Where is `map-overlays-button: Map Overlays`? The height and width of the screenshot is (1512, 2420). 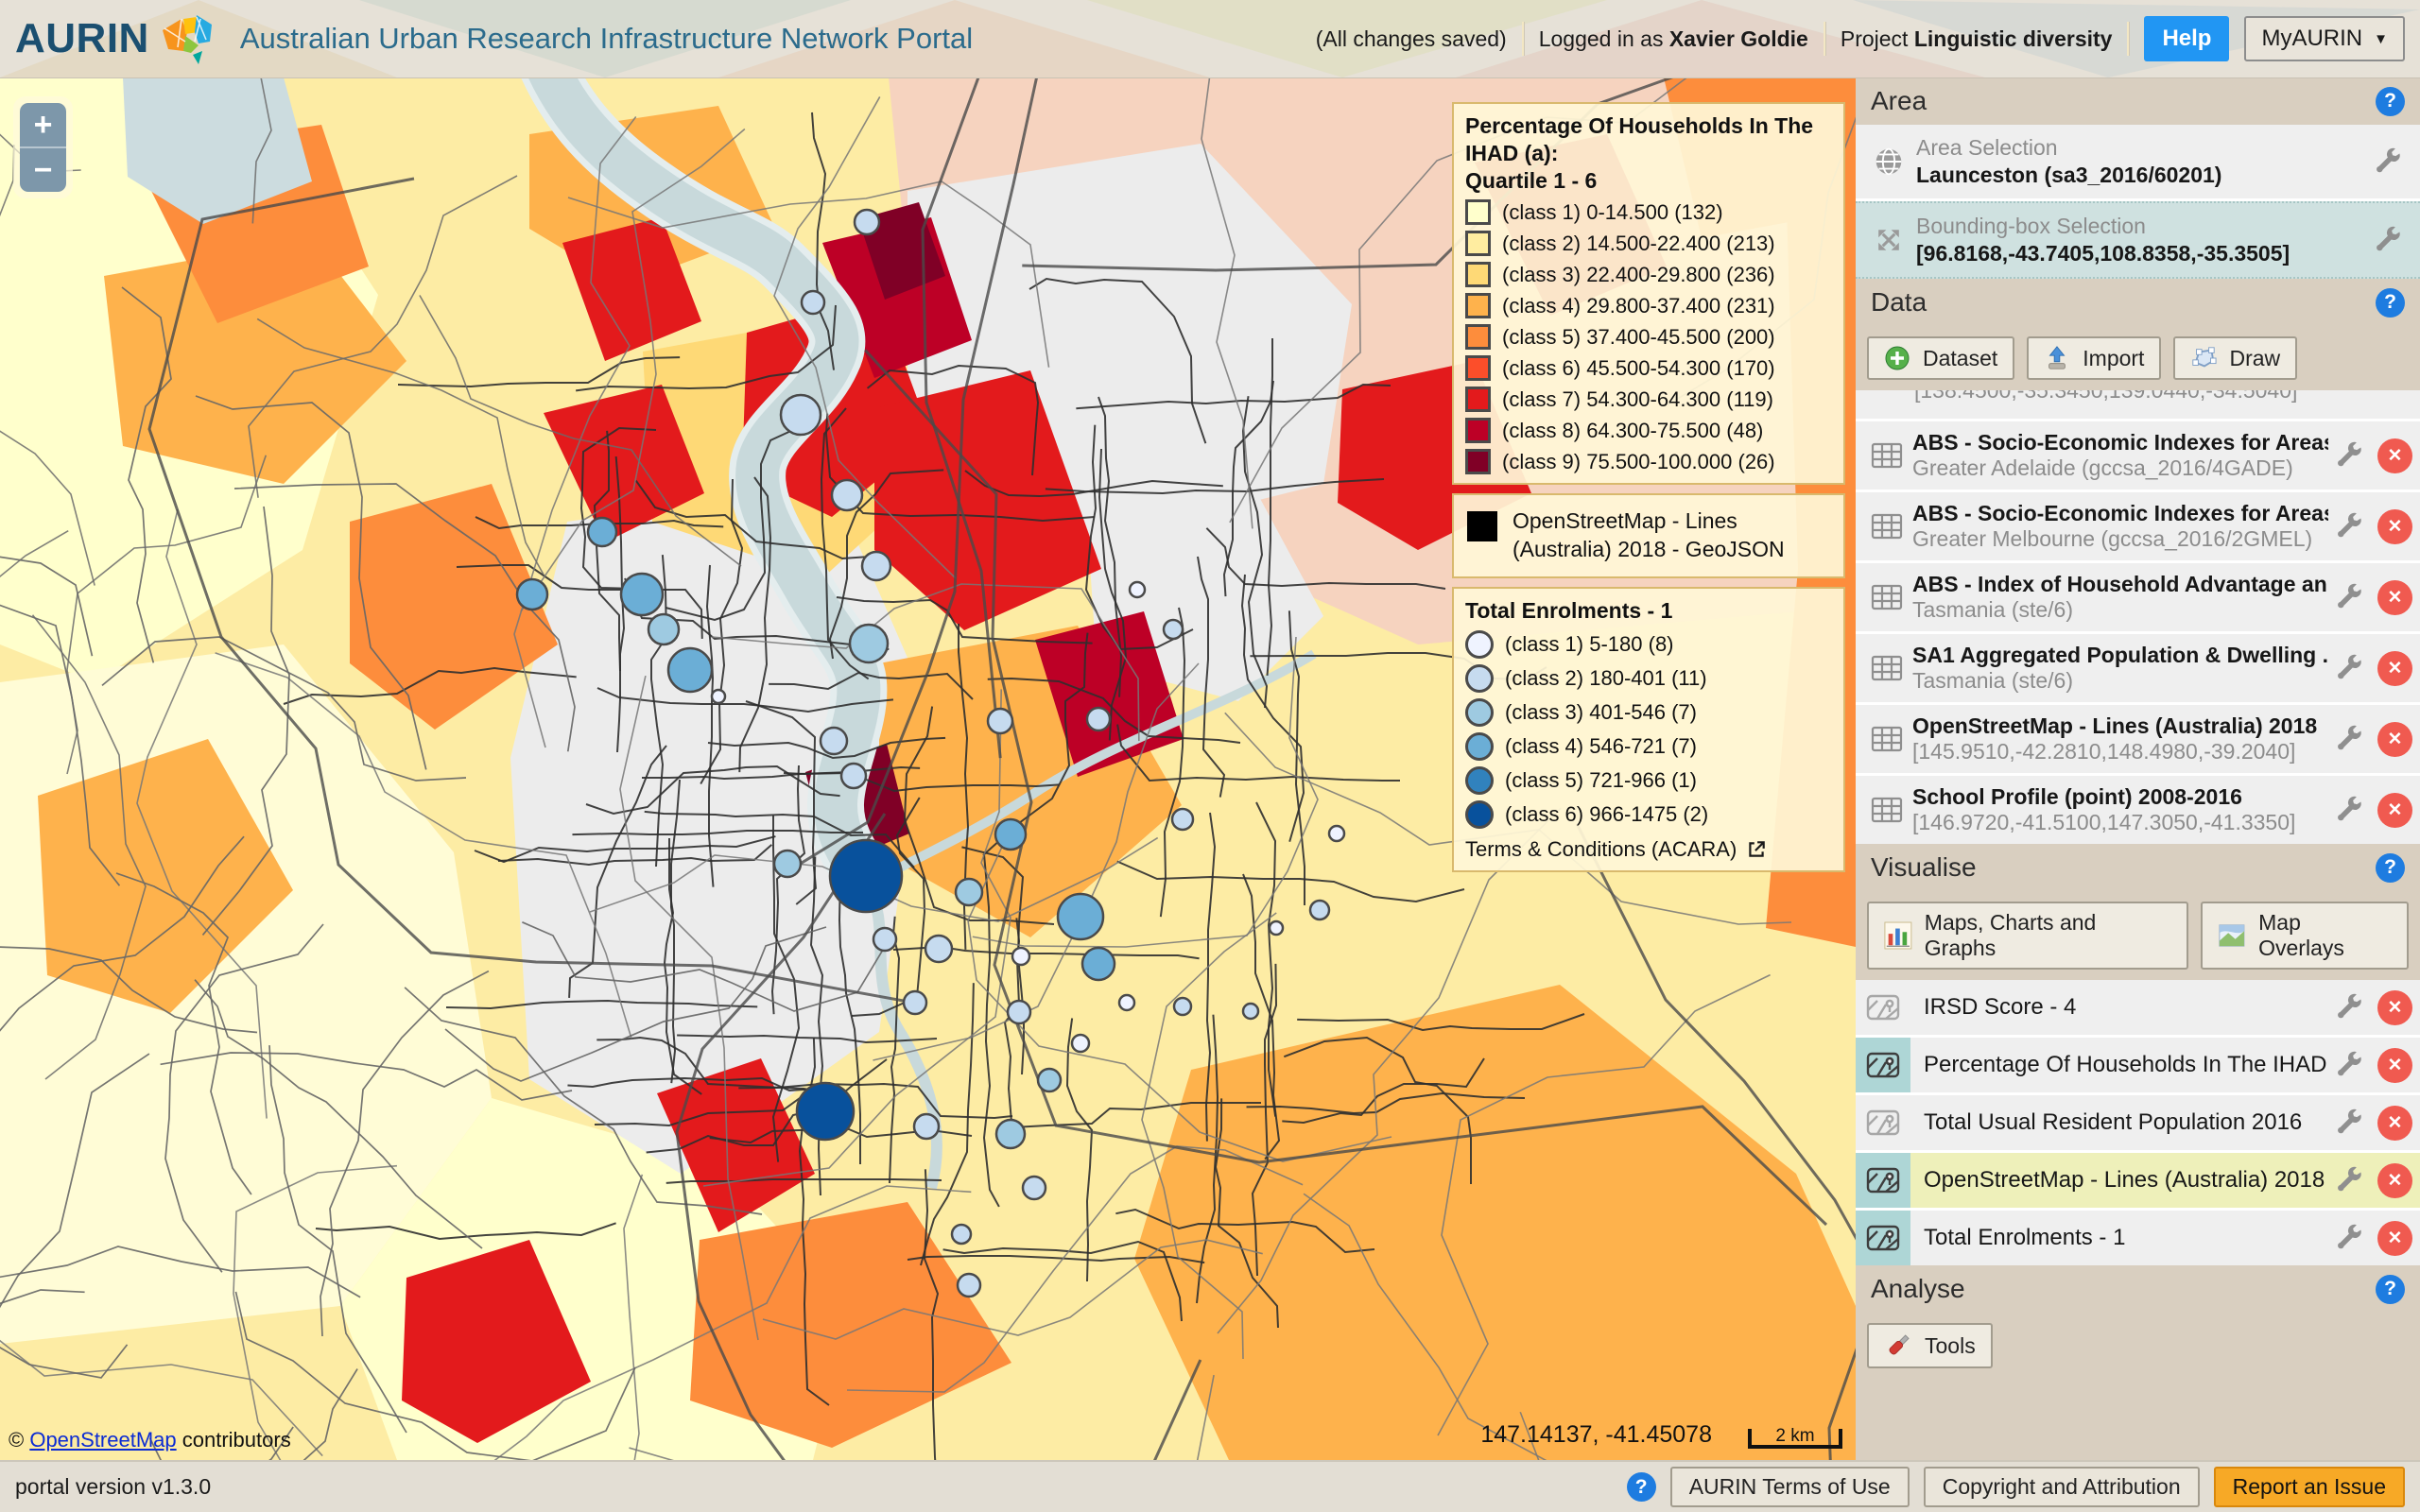 map-overlays-button: Map Overlays is located at coordinates (2305, 936).